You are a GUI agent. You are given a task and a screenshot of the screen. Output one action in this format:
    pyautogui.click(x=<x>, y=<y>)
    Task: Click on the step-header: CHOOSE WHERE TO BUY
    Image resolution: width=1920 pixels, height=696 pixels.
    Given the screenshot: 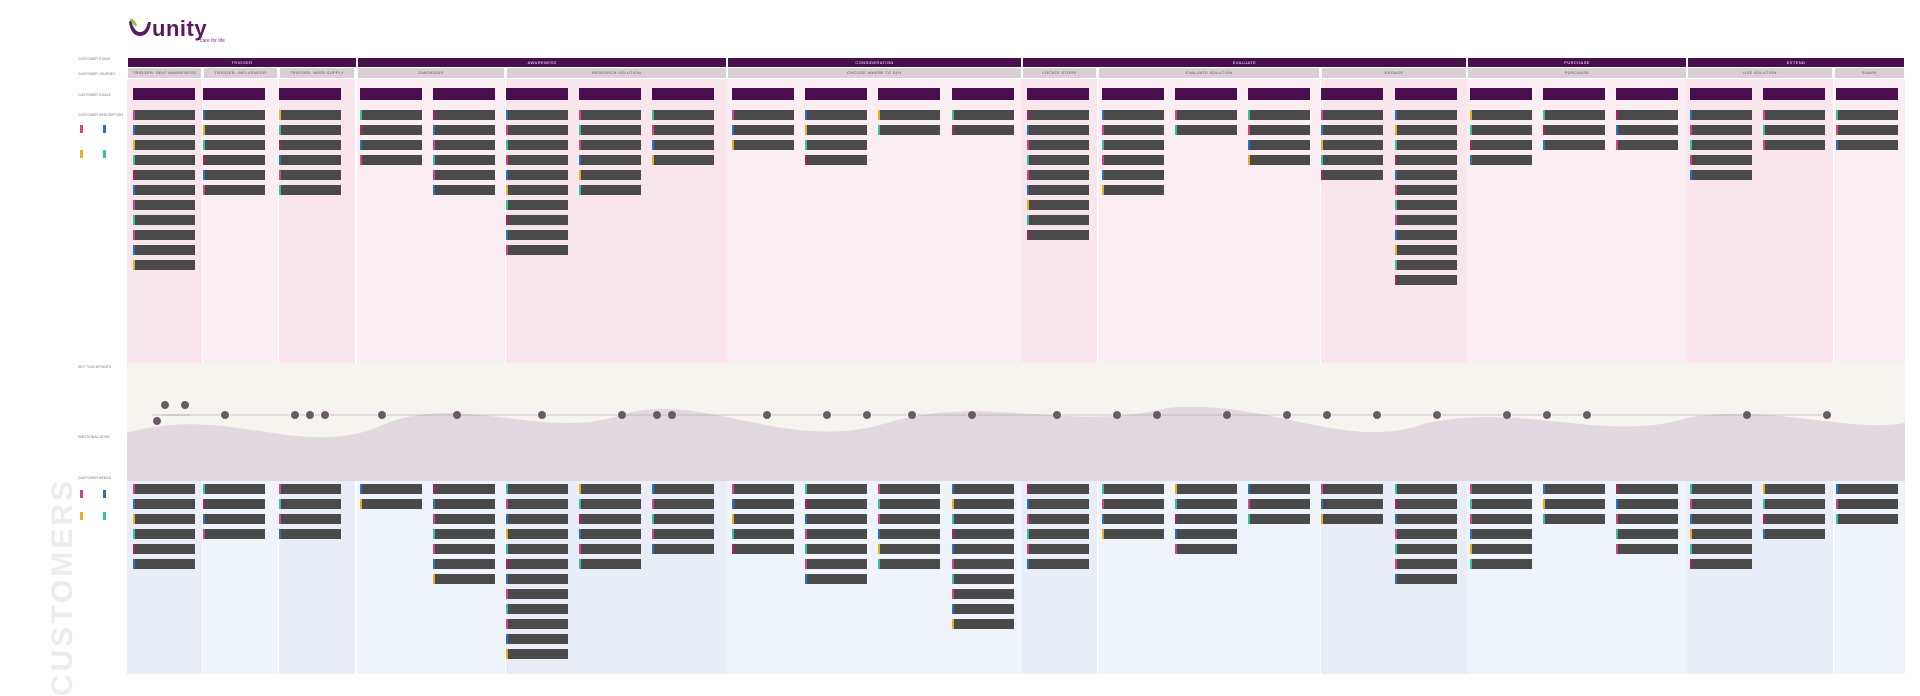 What is the action you would take?
    pyautogui.click(x=874, y=73)
    